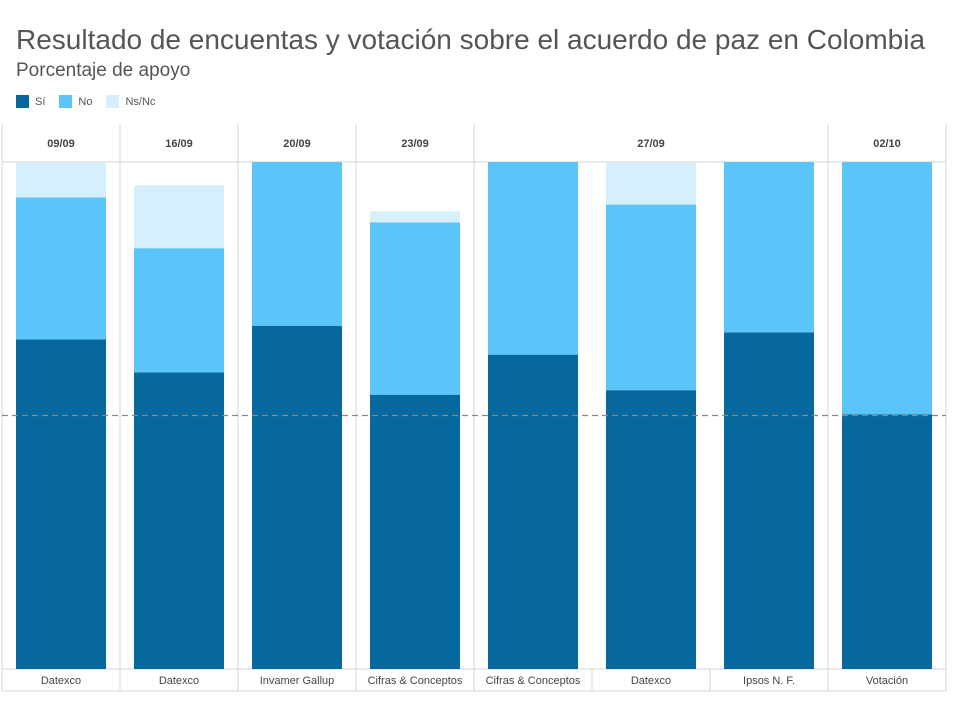 The width and height of the screenshot is (980, 703). What do you see at coordinates (769, 681) in the screenshot?
I see `category-label: Ipsos N. F.` at bounding box center [769, 681].